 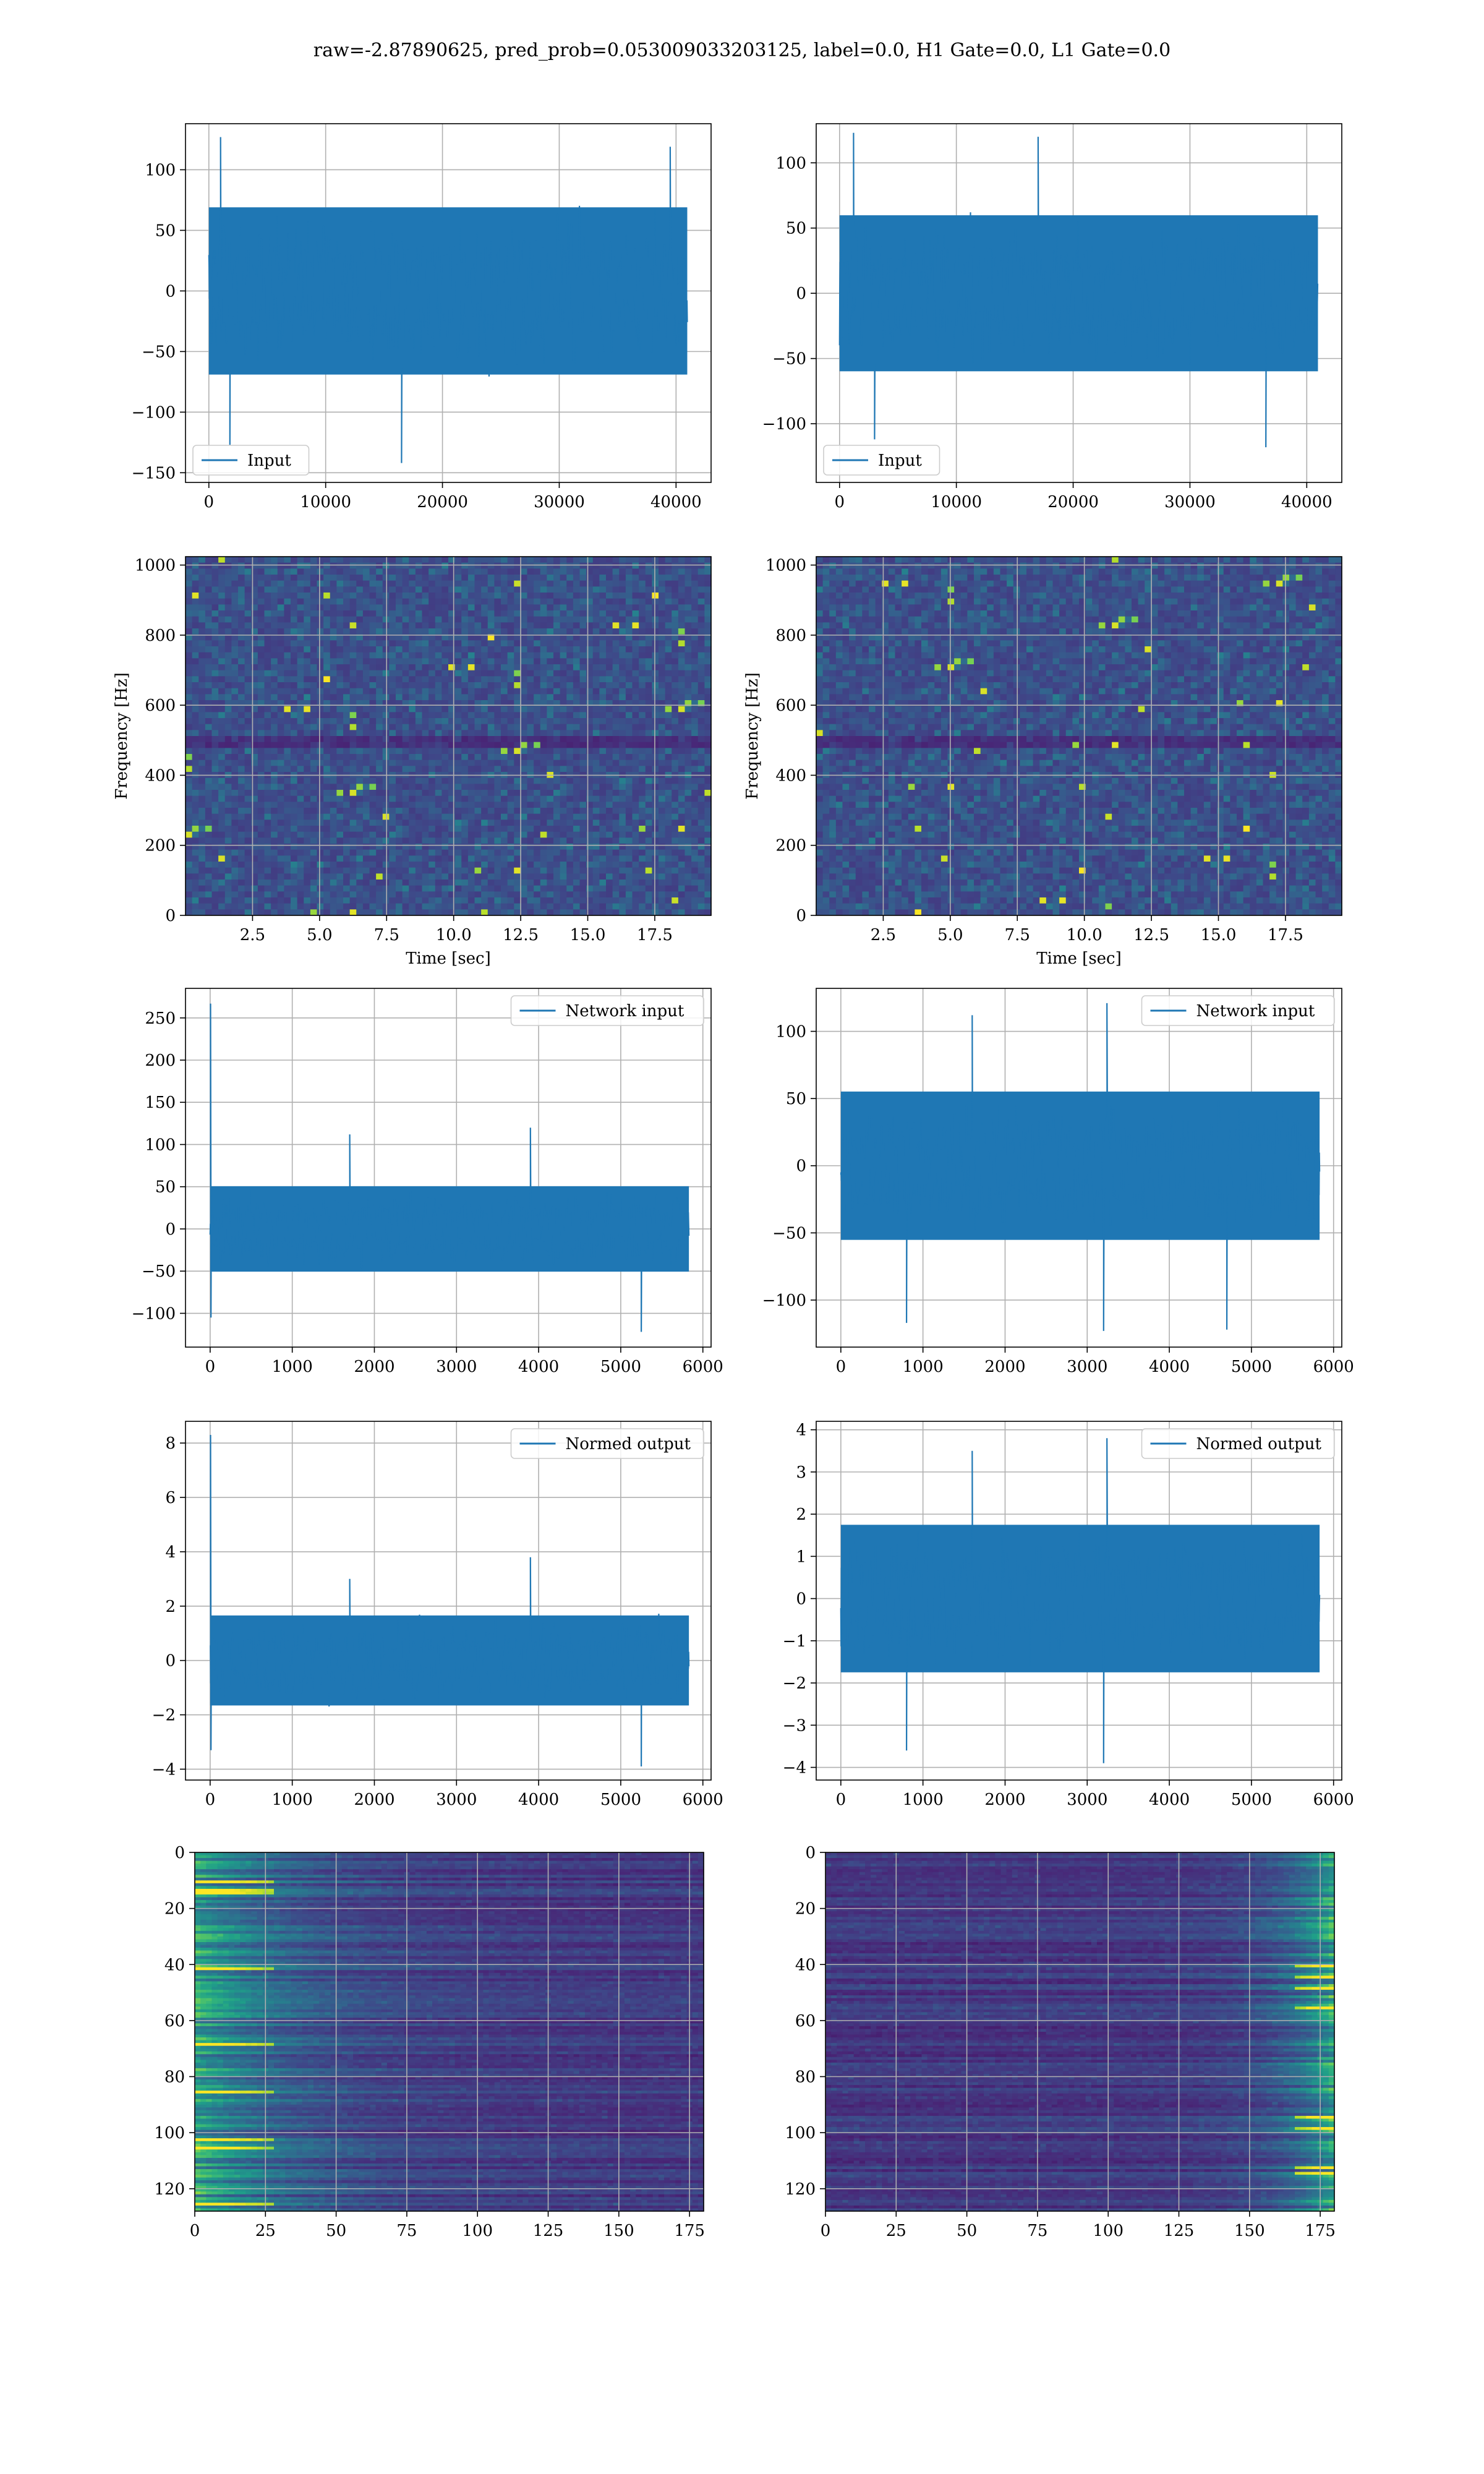 I want to click on legend-box, so click(x=881, y=460).